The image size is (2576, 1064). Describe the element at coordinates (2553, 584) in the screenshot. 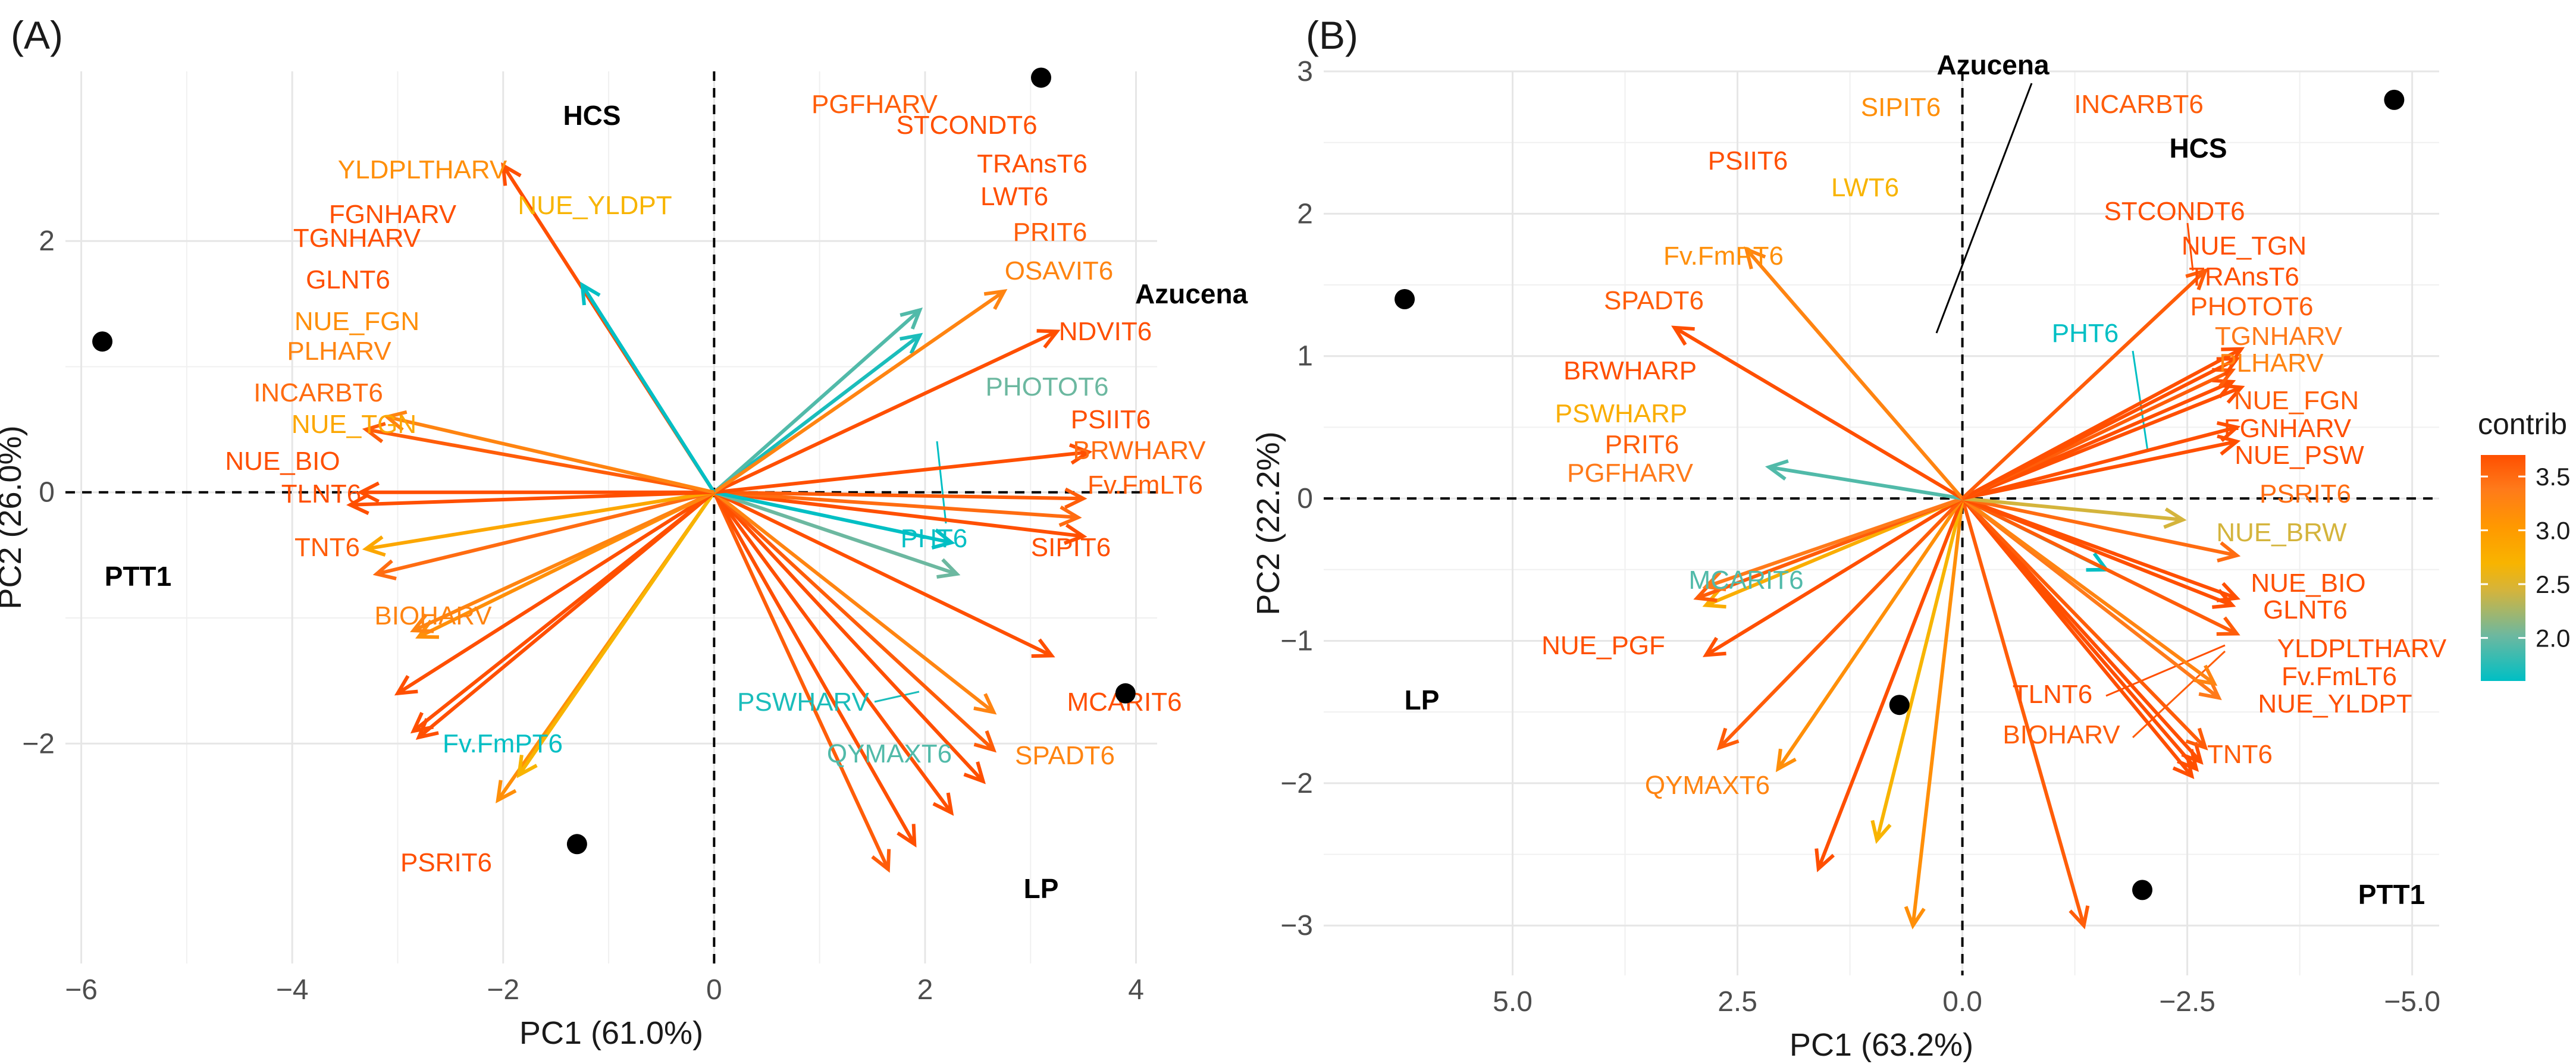

I see `legend-tick-label: 2.5` at that location.